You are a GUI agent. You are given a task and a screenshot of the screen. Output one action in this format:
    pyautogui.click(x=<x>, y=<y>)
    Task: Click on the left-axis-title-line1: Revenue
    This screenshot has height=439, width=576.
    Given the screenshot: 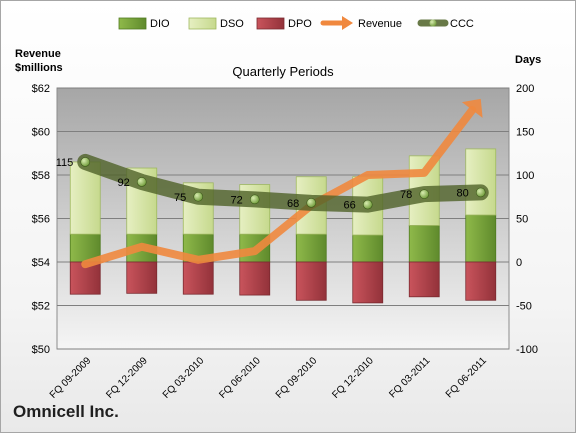 What is the action you would take?
    pyautogui.click(x=38, y=54)
    